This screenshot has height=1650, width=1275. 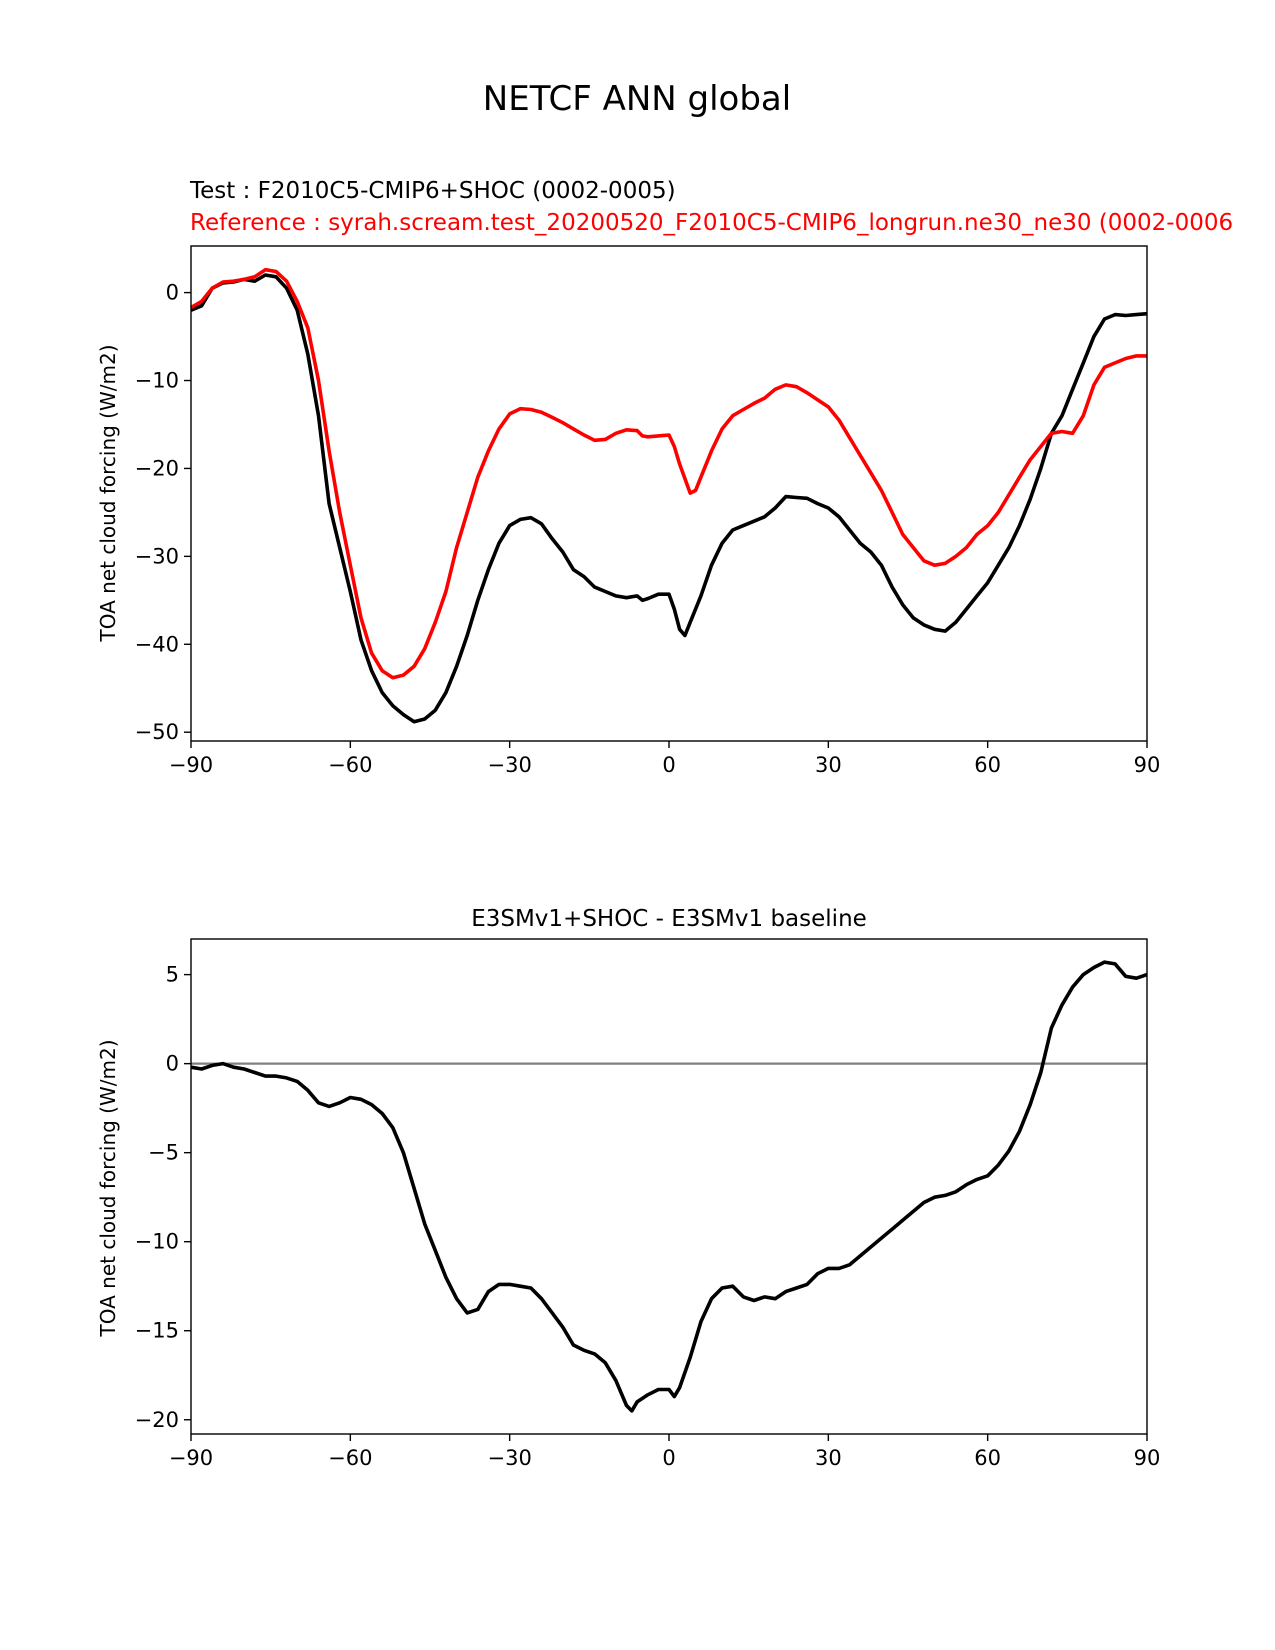 What do you see at coordinates (172, 975) in the screenshot?
I see `bottom-ytick-label: 5` at bounding box center [172, 975].